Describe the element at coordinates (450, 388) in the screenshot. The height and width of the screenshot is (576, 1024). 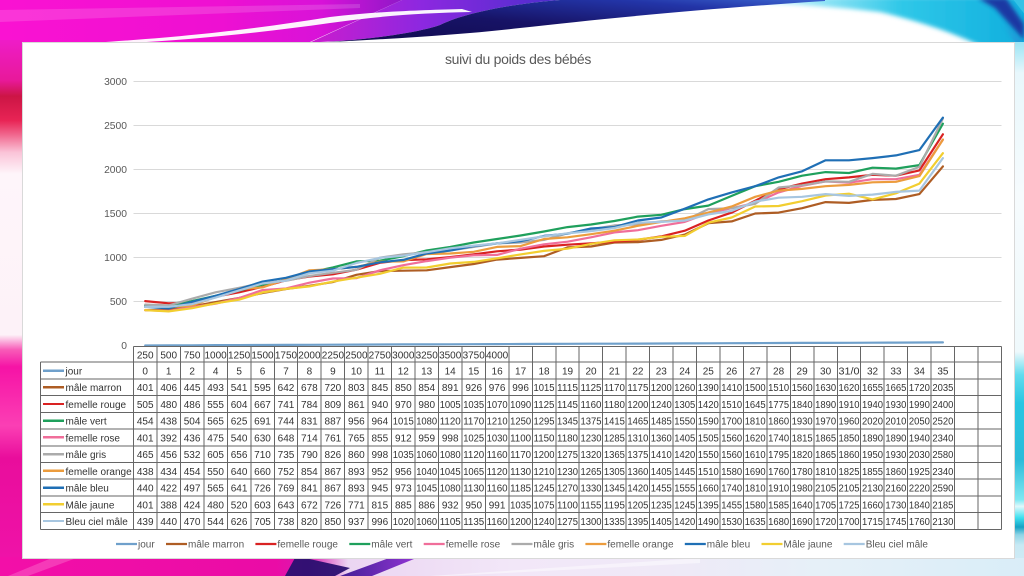
I see `svg-text: 891` at that location.